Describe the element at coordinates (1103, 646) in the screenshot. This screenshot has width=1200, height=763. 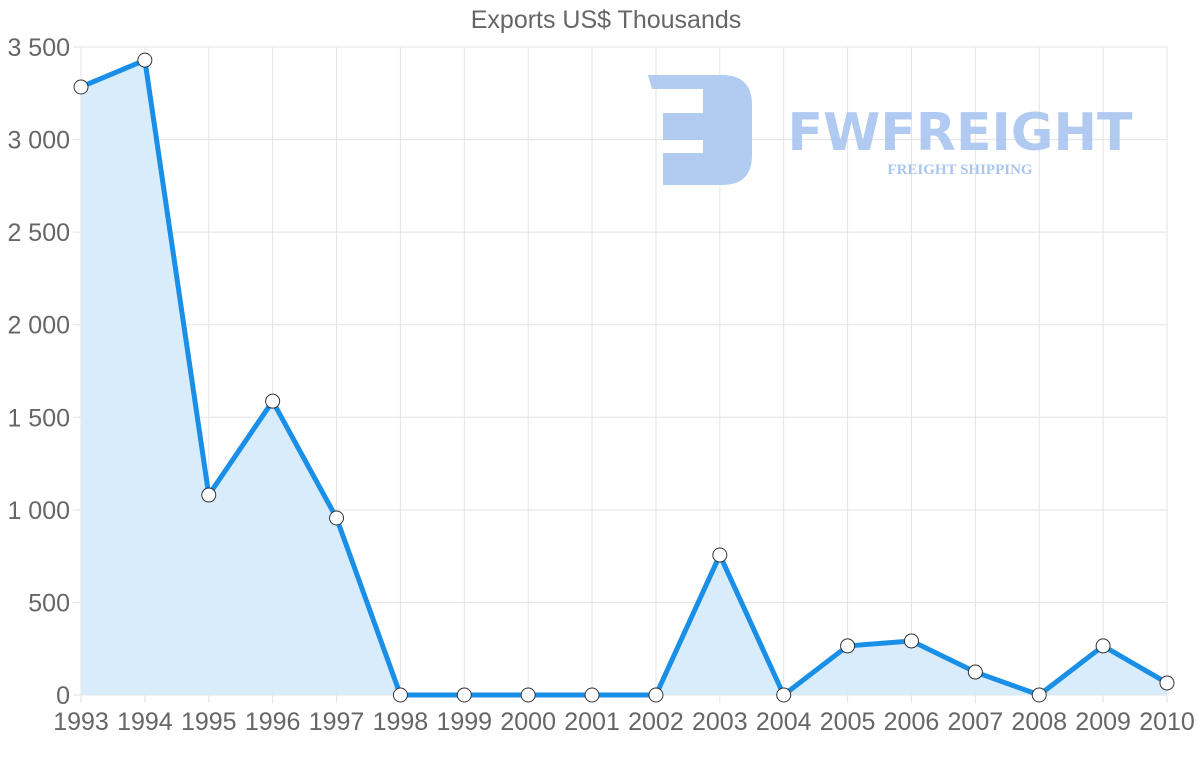
I see `data-point-2009` at that location.